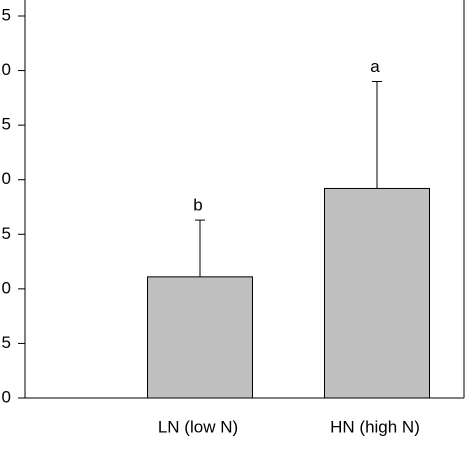  I want to click on x-tick-label: LN (low N), so click(198, 426).